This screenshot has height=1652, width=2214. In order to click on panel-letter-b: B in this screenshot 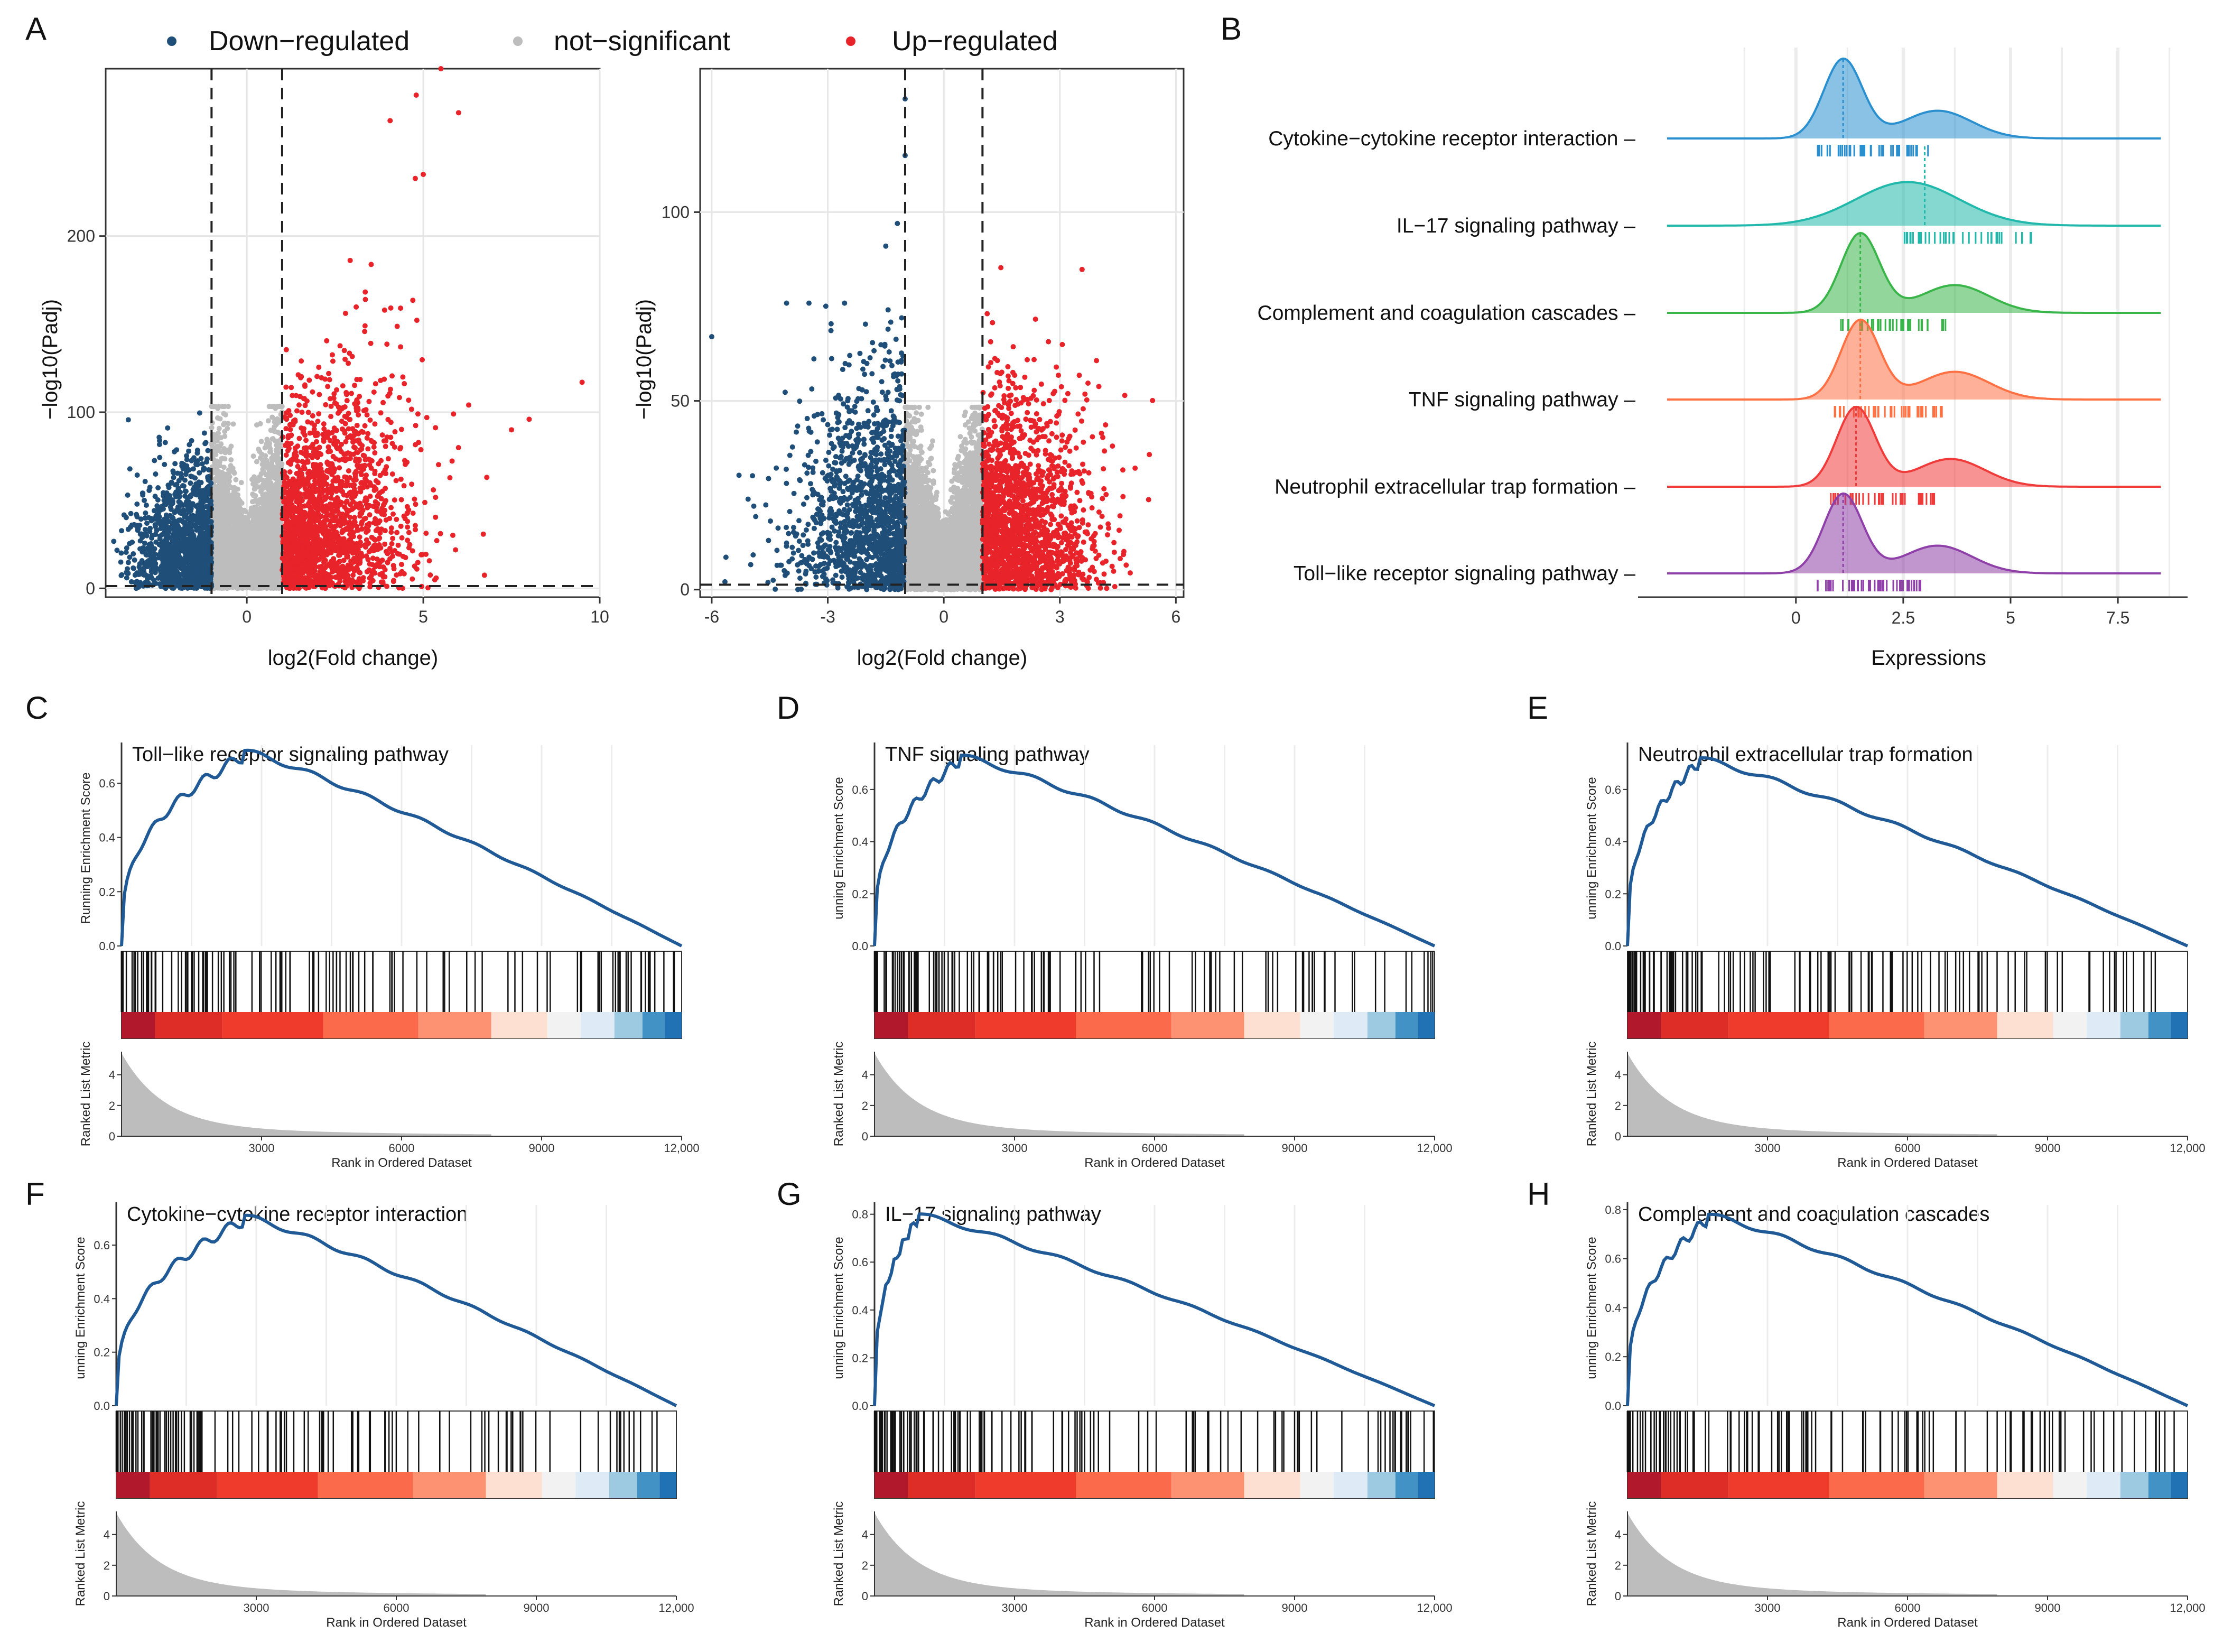, I will do `click(1232, 29)`.